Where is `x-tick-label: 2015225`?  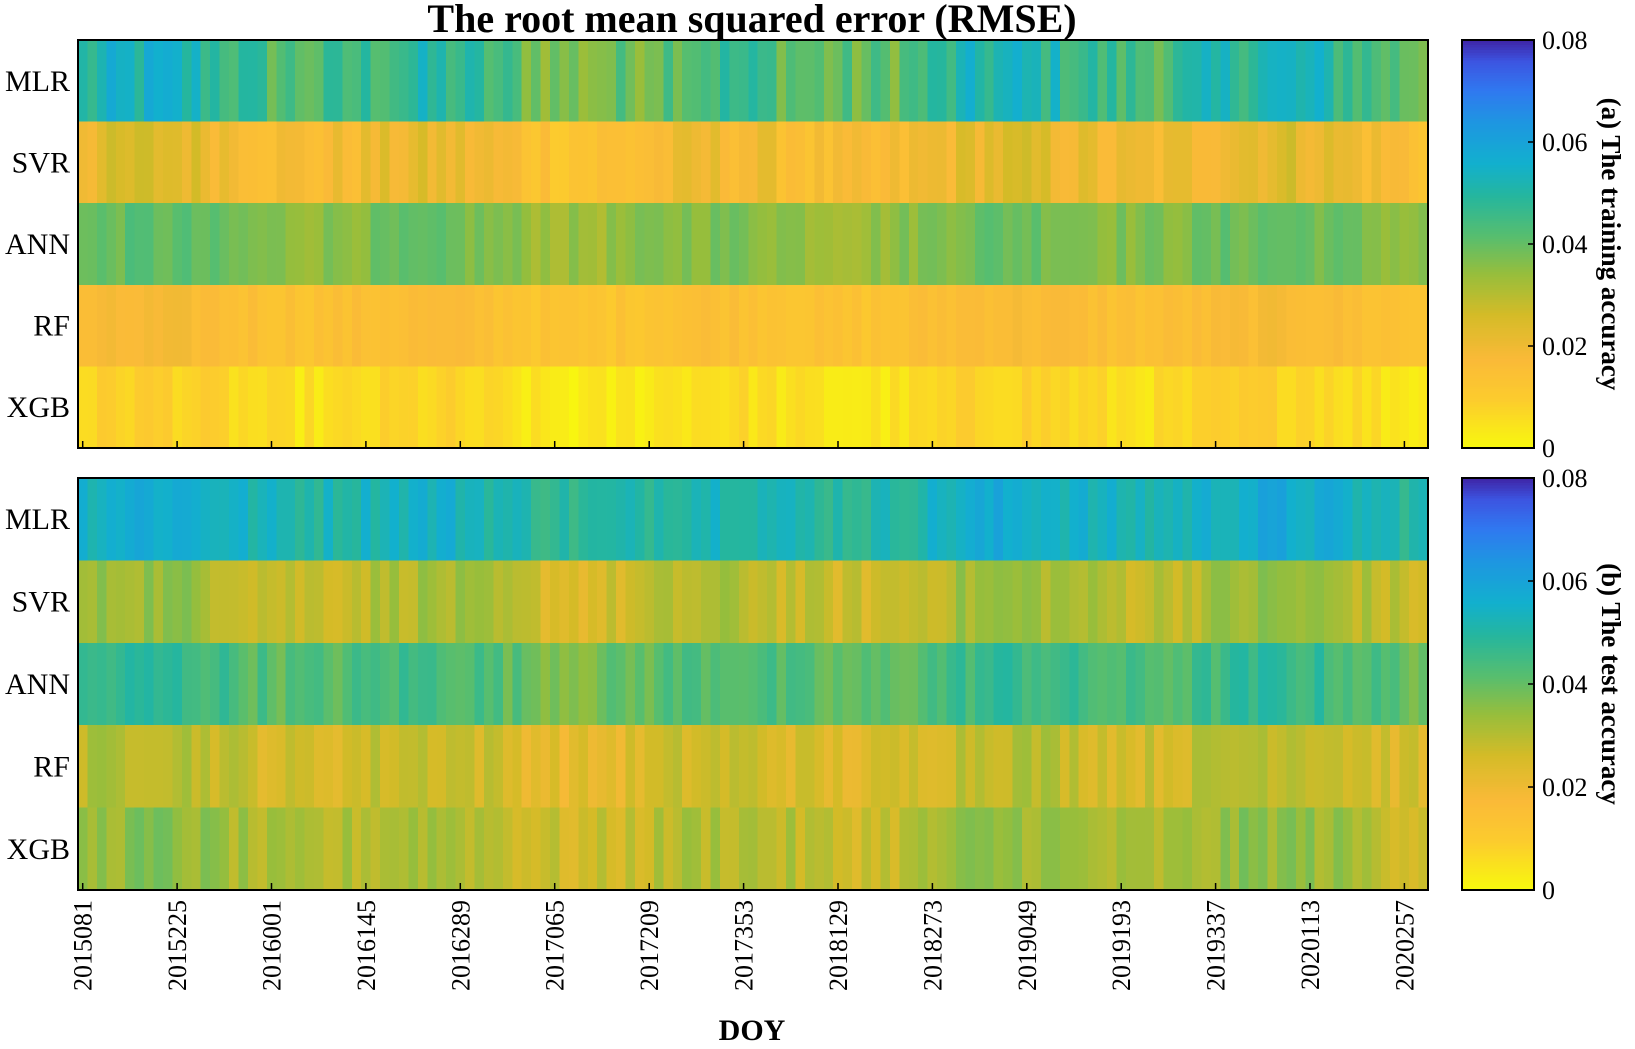 x-tick-label: 2015225 is located at coordinates (177, 945).